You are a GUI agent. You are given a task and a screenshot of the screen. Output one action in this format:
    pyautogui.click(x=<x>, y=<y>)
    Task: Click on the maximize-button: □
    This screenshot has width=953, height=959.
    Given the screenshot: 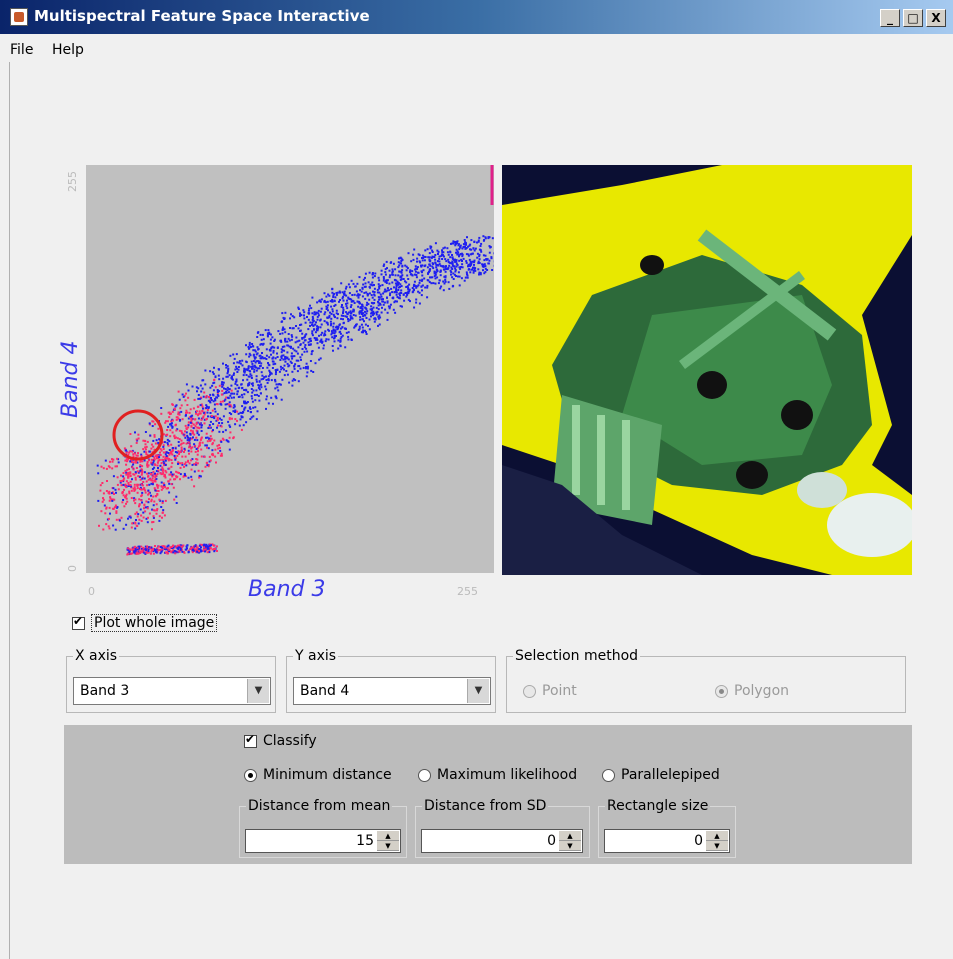 What is the action you would take?
    pyautogui.click(x=913, y=18)
    